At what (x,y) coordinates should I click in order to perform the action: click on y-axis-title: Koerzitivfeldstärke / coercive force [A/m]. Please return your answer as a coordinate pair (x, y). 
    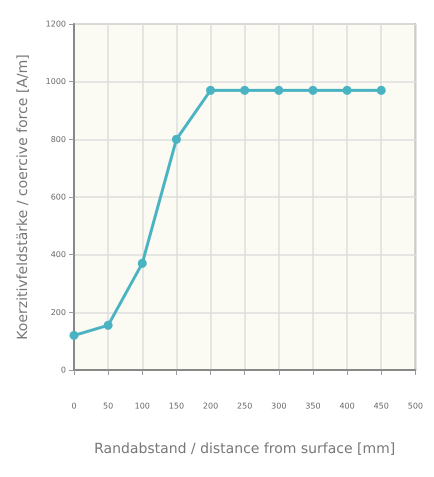
    Looking at the image, I should click on (23, 197).